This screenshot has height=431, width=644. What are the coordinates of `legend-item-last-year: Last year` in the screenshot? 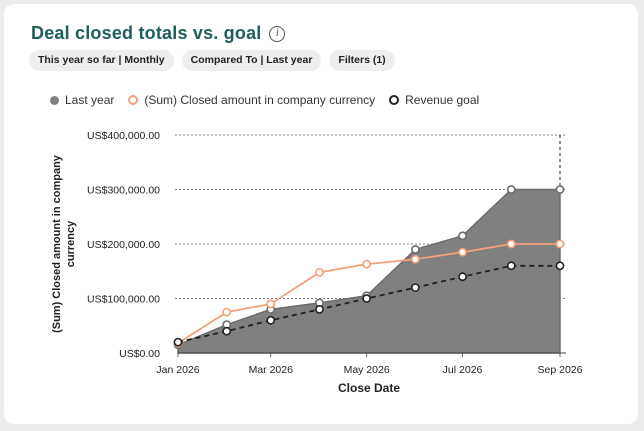 It's located at (82, 100).